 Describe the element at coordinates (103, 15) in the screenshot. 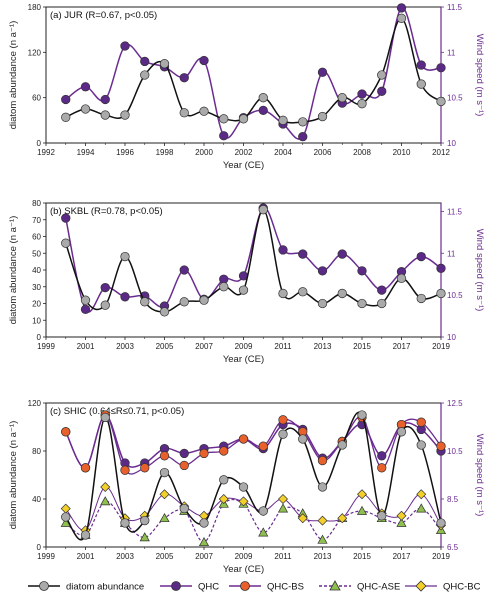

I see `panel-a-title: (a) JUR (R=0.67, p<0.05)` at that location.